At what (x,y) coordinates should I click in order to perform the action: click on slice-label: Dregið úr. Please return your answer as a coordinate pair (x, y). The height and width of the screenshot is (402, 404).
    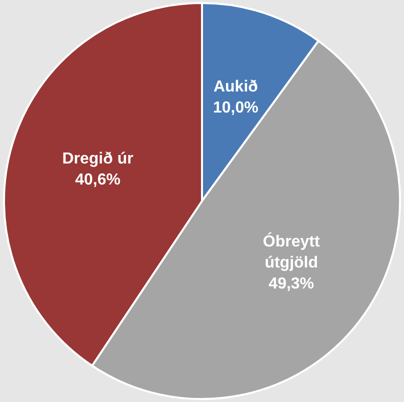
    Looking at the image, I should click on (98, 159).